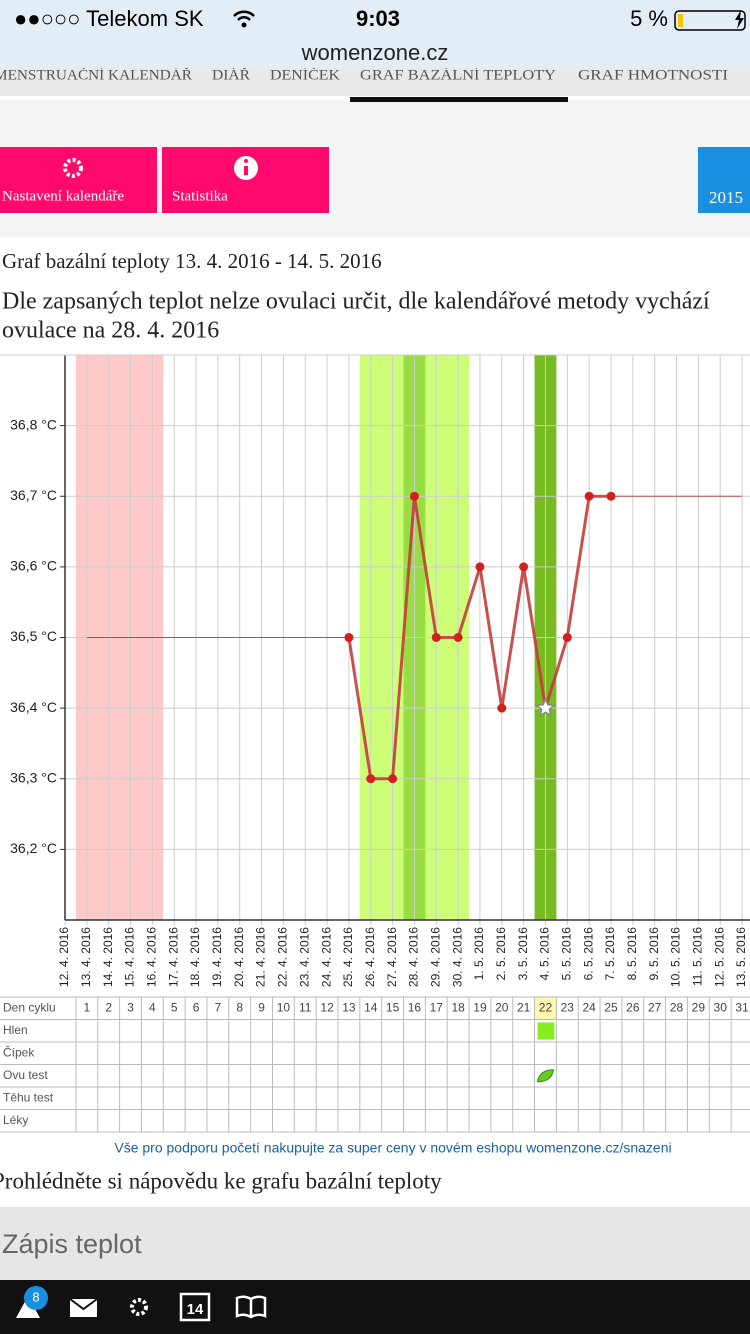 The width and height of the screenshot is (750, 1334). I want to click on badge, so click(36, 1298).